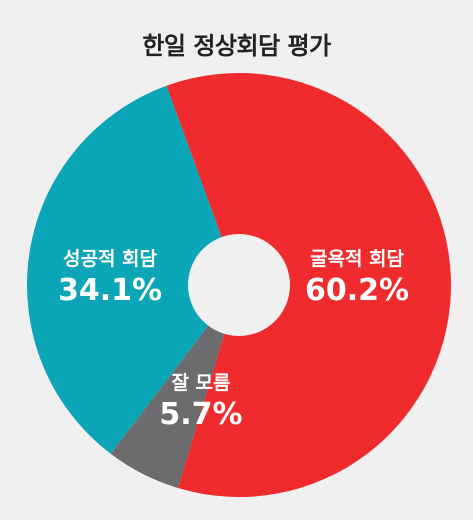  Describe the element at coordinates (201, 414) in the screenshot. I see `slice-value-unknown: 5.7%` at that location.